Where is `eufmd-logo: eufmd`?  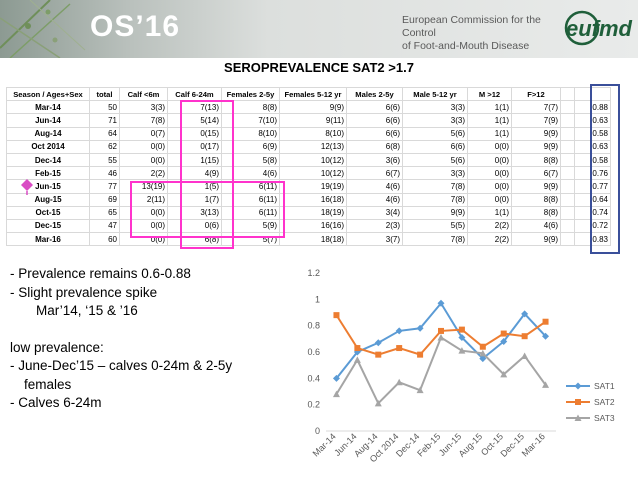 eufmd-logo: eufmd is located at coordinates (598, 28).